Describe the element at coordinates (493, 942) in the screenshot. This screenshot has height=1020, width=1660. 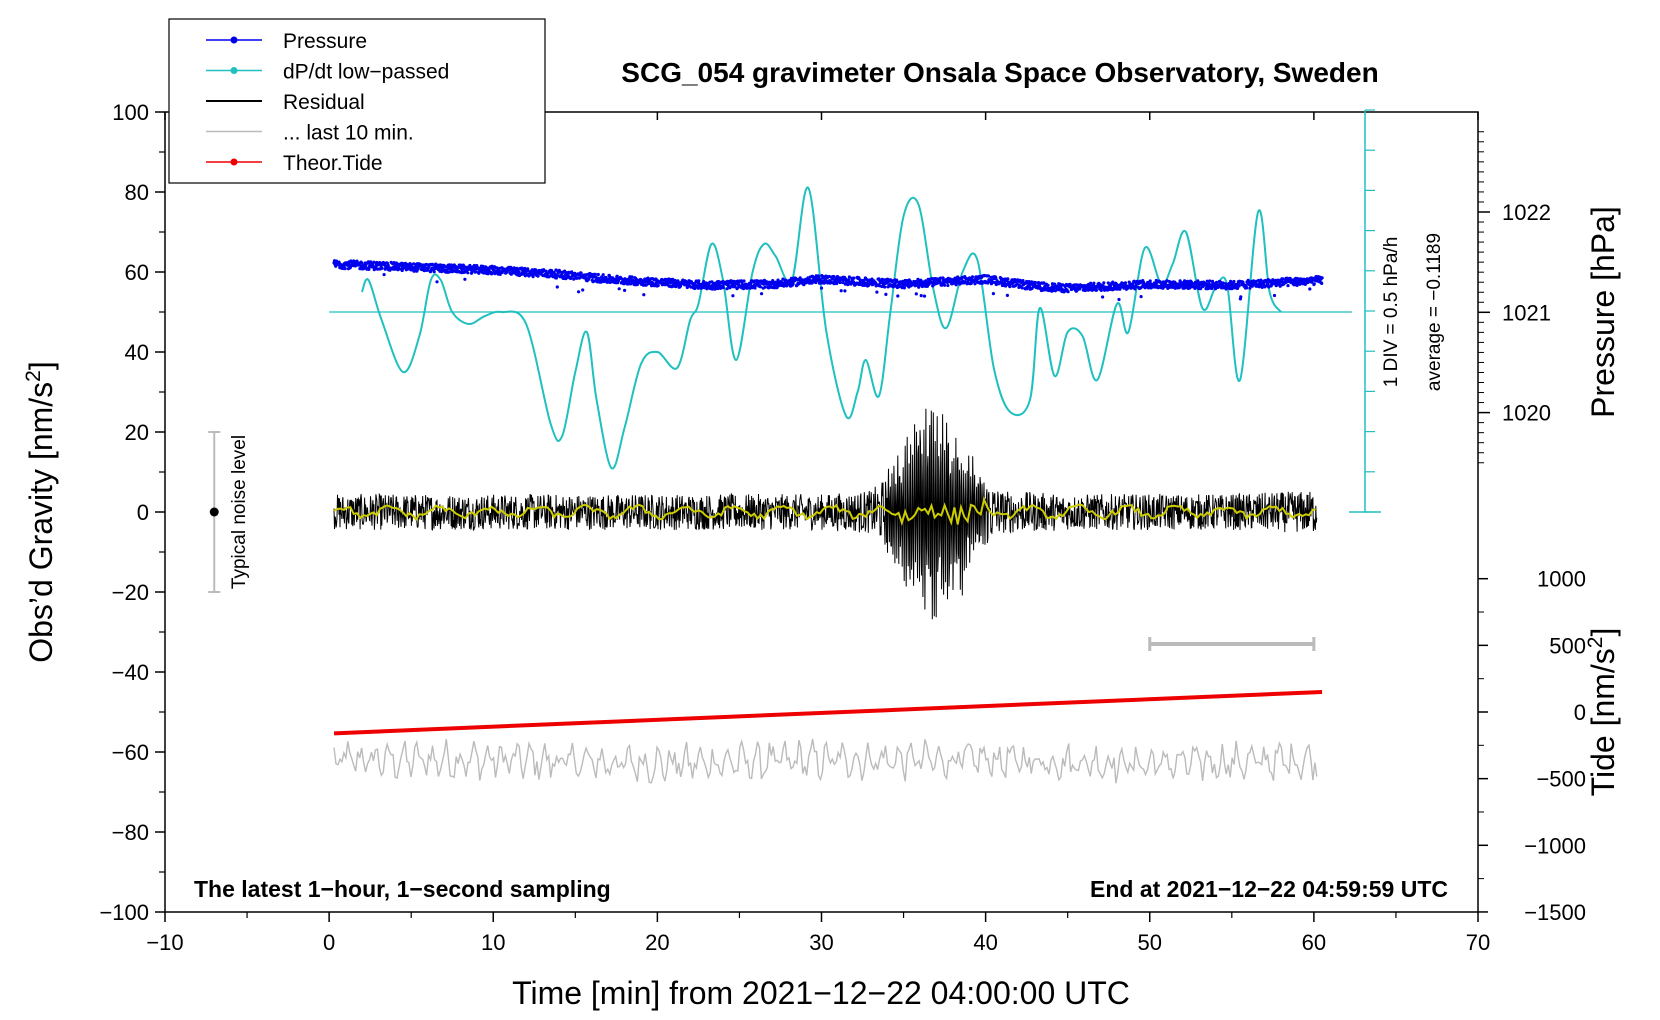
I see `x-tick-label: 10` at that location.